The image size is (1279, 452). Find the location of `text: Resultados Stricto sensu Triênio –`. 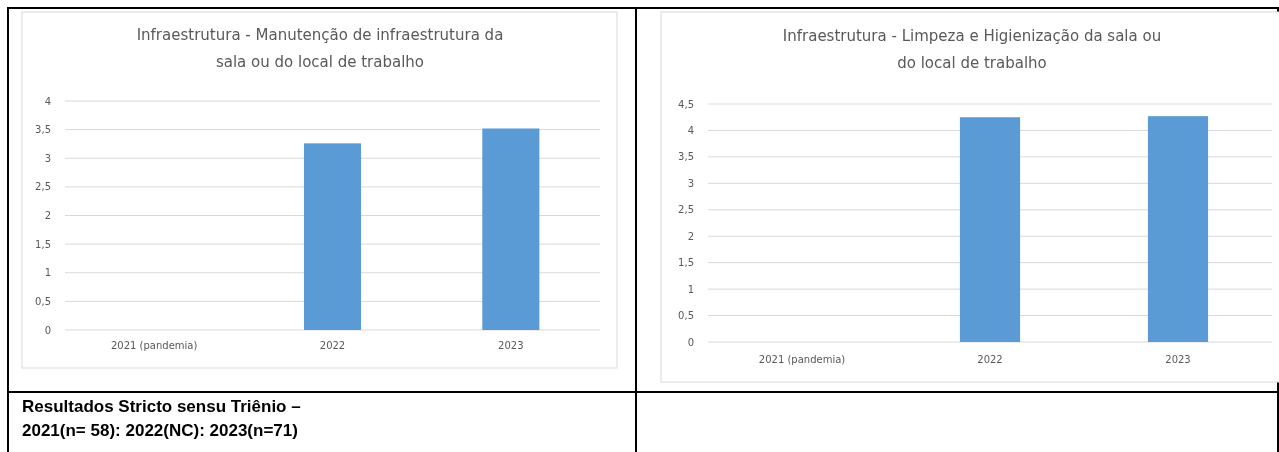

text: Resultados Stricto sensu Triênio – is located at coordinates (161, 406).